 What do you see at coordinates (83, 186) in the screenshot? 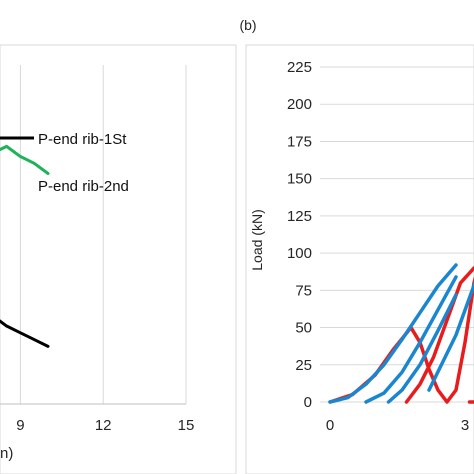
I see `legend-label-p-end-rib-2nd: P-end rib-2nd` at bounding box center [83, 186].